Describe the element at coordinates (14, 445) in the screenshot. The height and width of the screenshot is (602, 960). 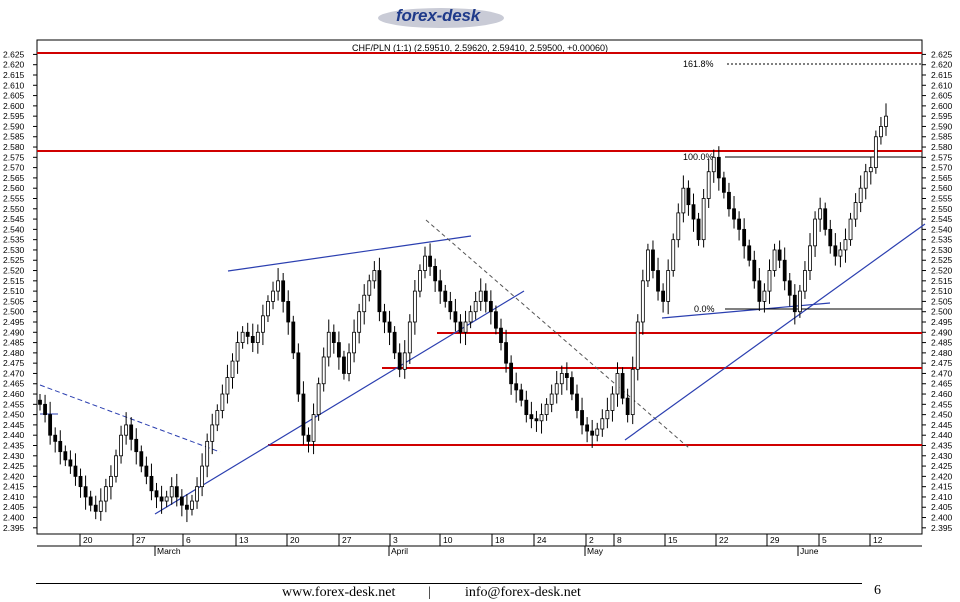
I see `y-tick-label-left-38: 2.435` at that location.